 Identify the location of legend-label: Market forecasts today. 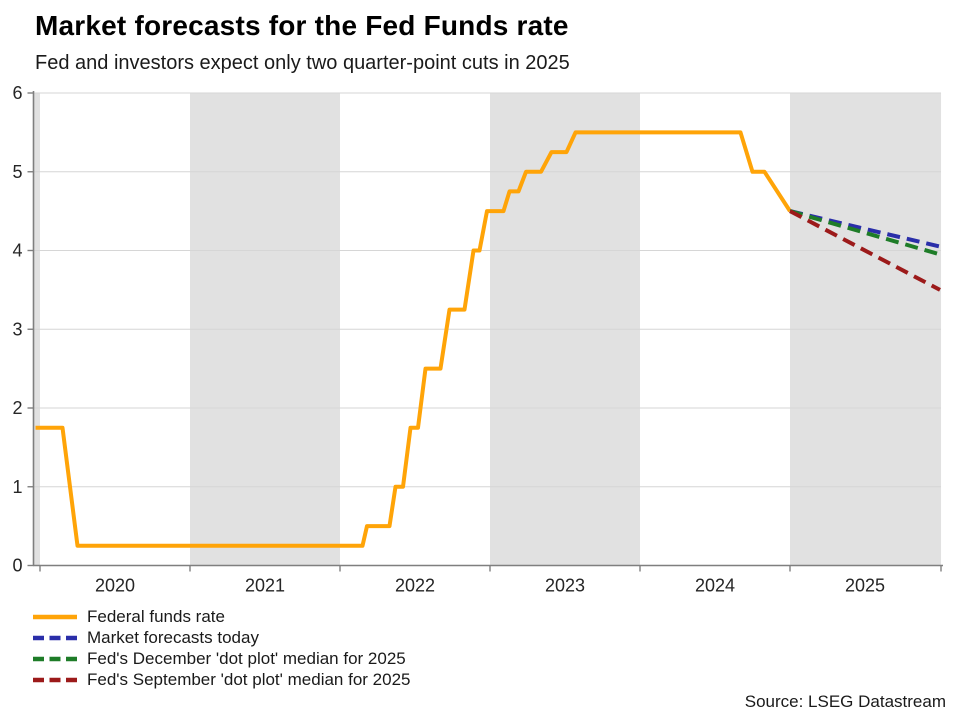
(173, 637).